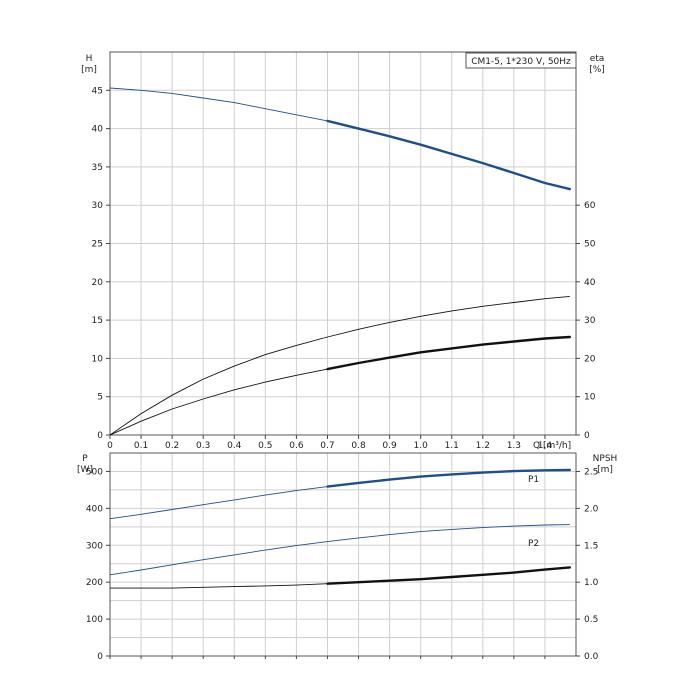 The height and width of the screenshot is (700, 700). Describe the element at coordinates (94, 546) in the screenshot. I see `y-tick-label: 300` at that location.